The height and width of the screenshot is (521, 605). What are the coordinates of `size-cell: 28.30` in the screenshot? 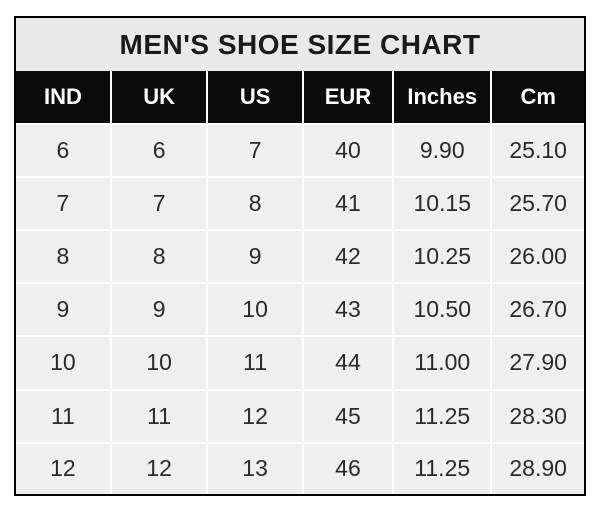 It's located at (537, 416).